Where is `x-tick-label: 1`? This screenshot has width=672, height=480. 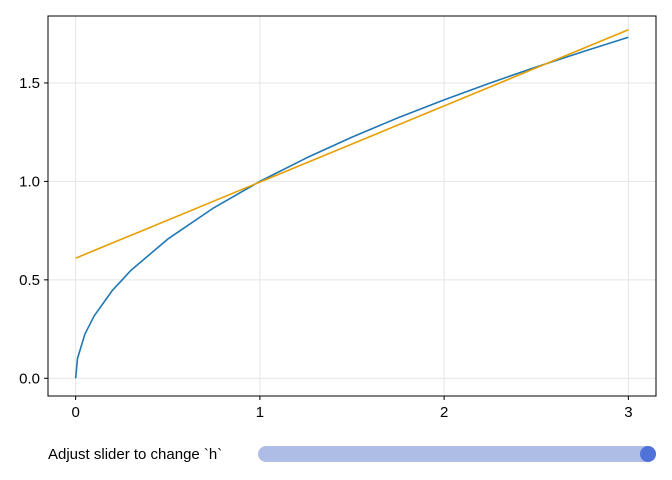
x-tick-label: 1 is located at coordinates (260, 412).